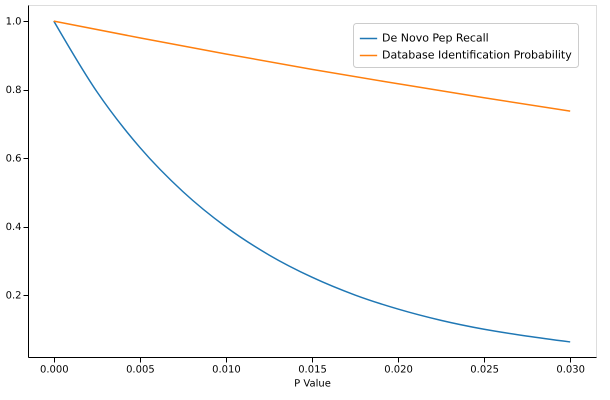  What do you see at coordinates (312, 370) in the screenshot?
I see `x-tick-label: 0.015` at bounding box center [312, 370].